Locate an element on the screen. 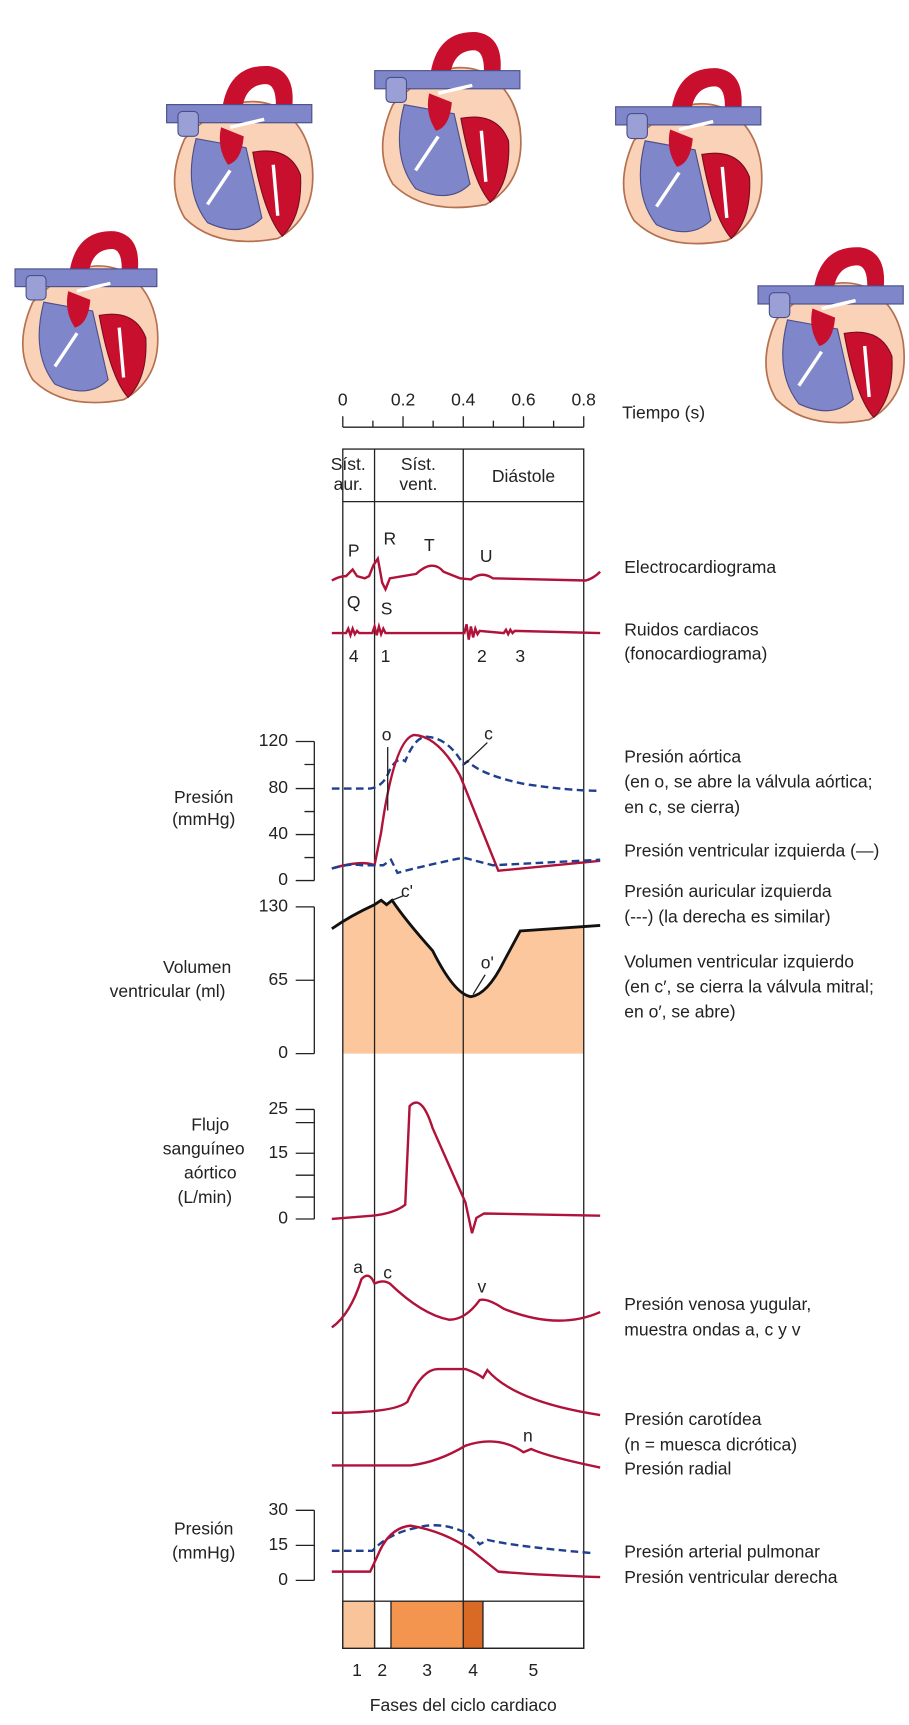 This screenshot has width=909, height=1725. sound-label: (fonocardiograma) is located at coordinates (695, 654).